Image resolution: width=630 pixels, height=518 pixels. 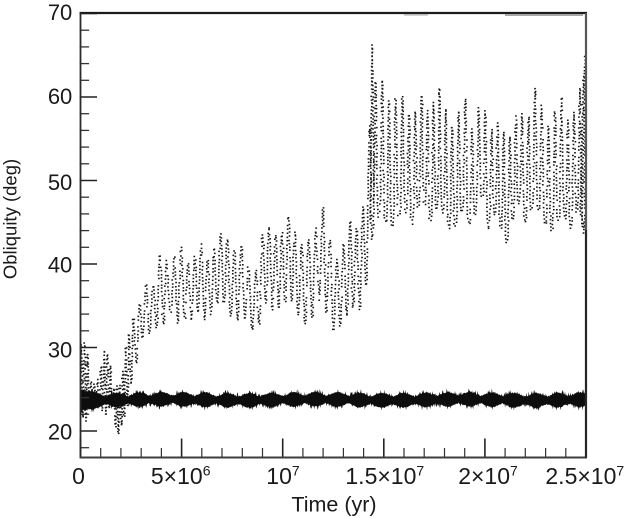 I want to click on svg-text: 60, so click(x=60, y=96).